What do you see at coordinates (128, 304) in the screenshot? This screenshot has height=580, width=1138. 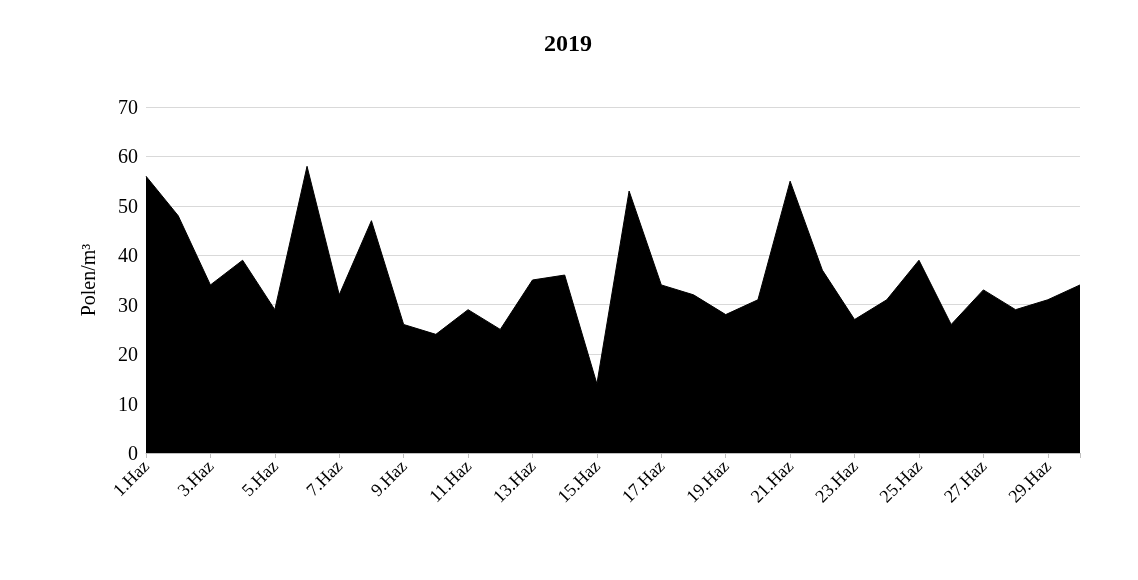 I see `y-tick-label: 30` at bounding box center [128, 304].